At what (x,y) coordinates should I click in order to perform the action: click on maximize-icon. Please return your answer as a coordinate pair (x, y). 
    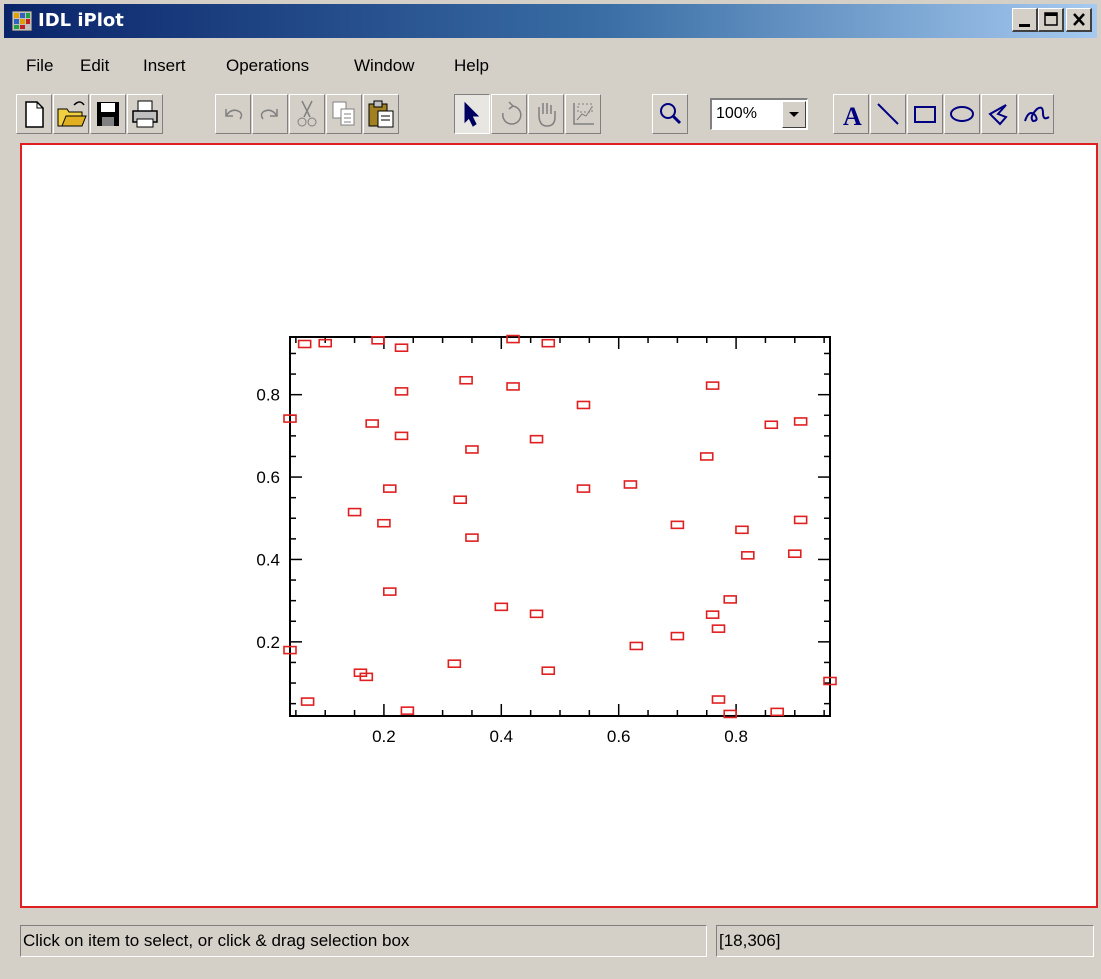
    Looking at the image, I should click on (1051, 19).